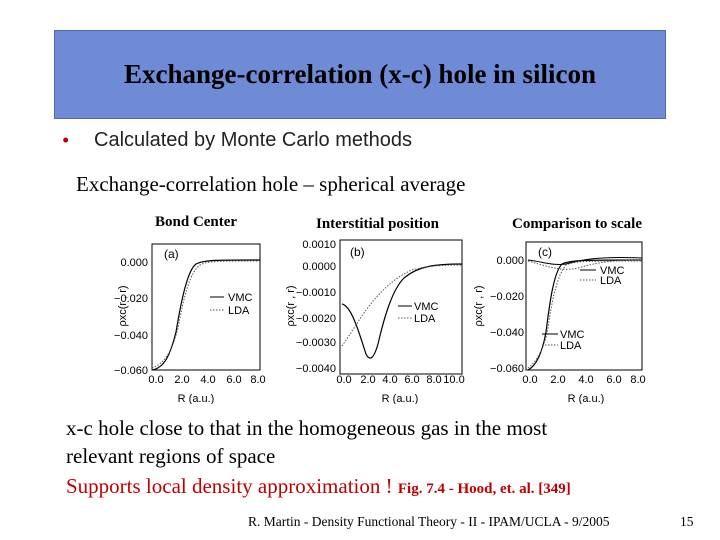 The width and height of the screenshot is (720, 540). I want to click on panel-tag: (a), so click(171, 254).